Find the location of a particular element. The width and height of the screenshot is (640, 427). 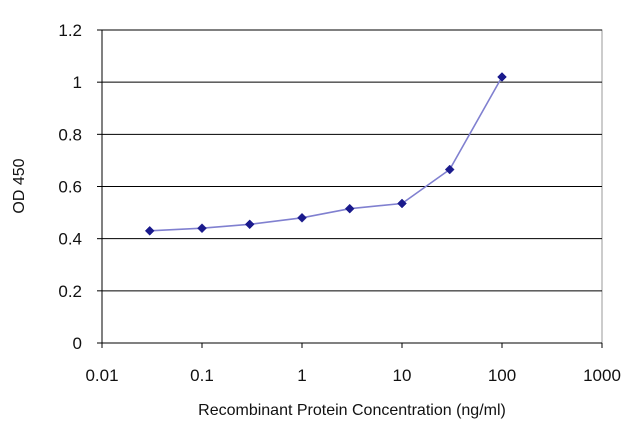

x-tick-label: 0.01 is located at coordinates (101, 375).